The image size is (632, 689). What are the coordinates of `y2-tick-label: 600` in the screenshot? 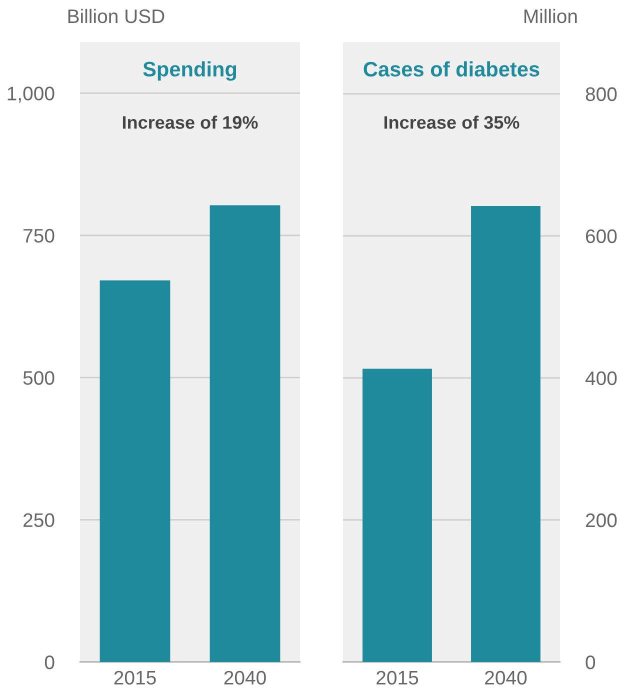 It's located at (601, 236).